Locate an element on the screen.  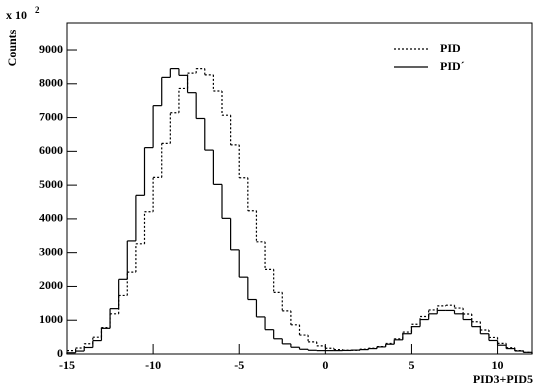
y-tick-label: 3000 is located at coordinates (51, 251).